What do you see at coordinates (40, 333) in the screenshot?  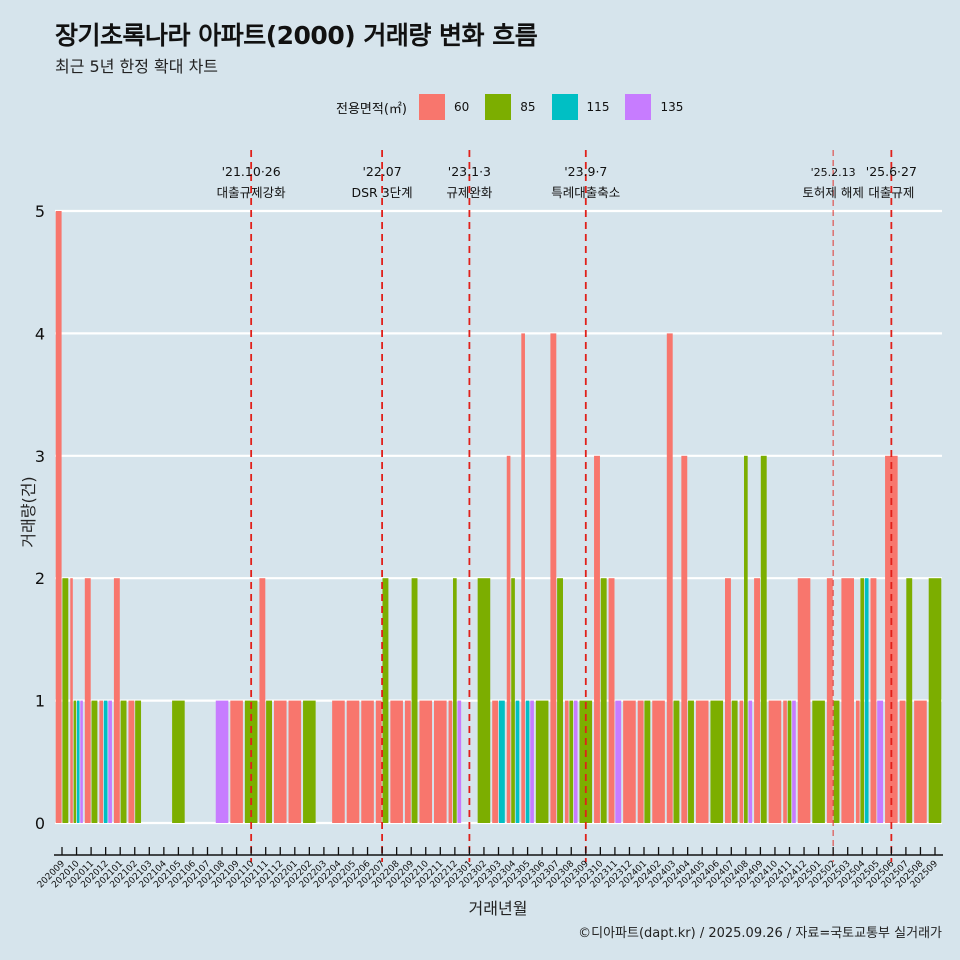 I see `y-tick-label: 4` at bounding box center [40, 333].